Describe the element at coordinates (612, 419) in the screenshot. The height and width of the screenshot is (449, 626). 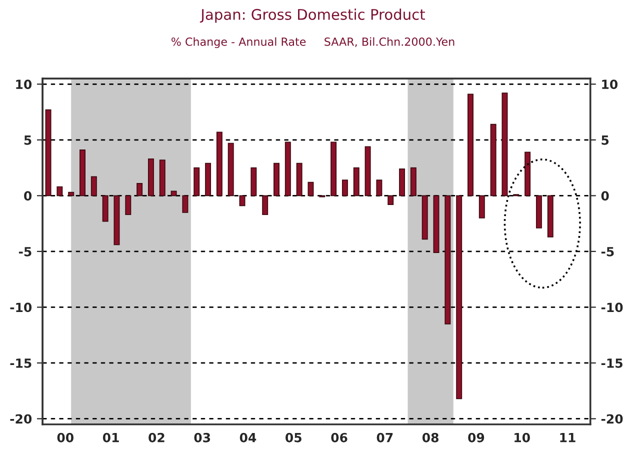
I see `y2-tick-label: -20` at that location.